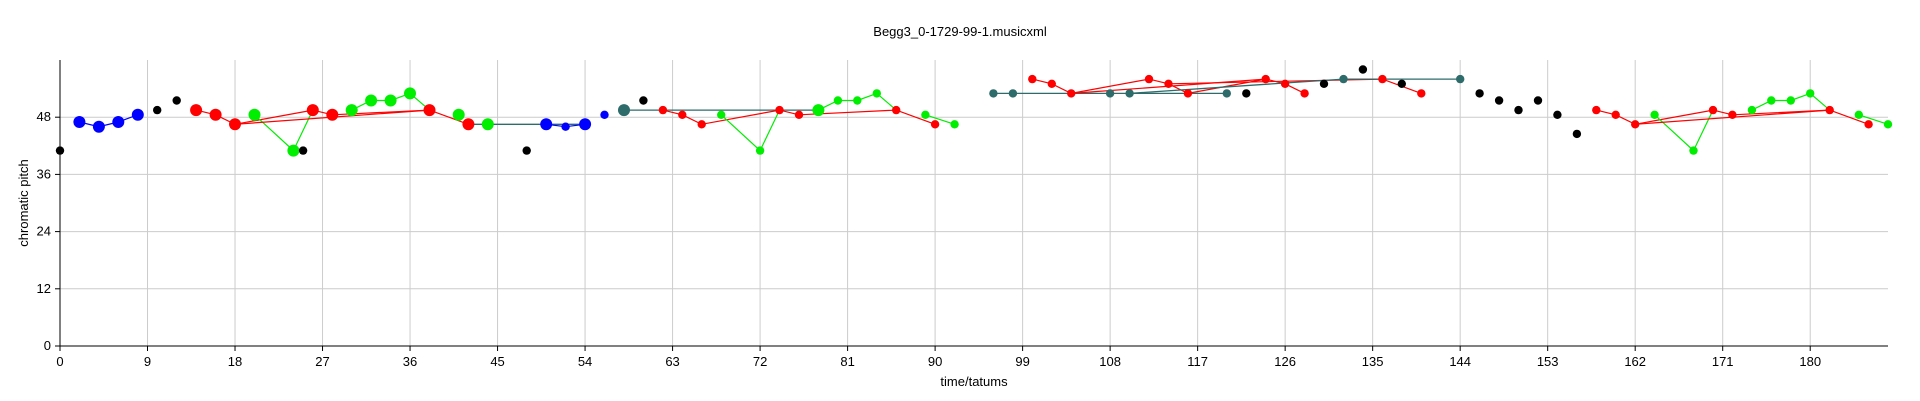 The height and width of the screenshot is (401, 1920). I want to click on x-tick-label: 126, so click(1285, 361).